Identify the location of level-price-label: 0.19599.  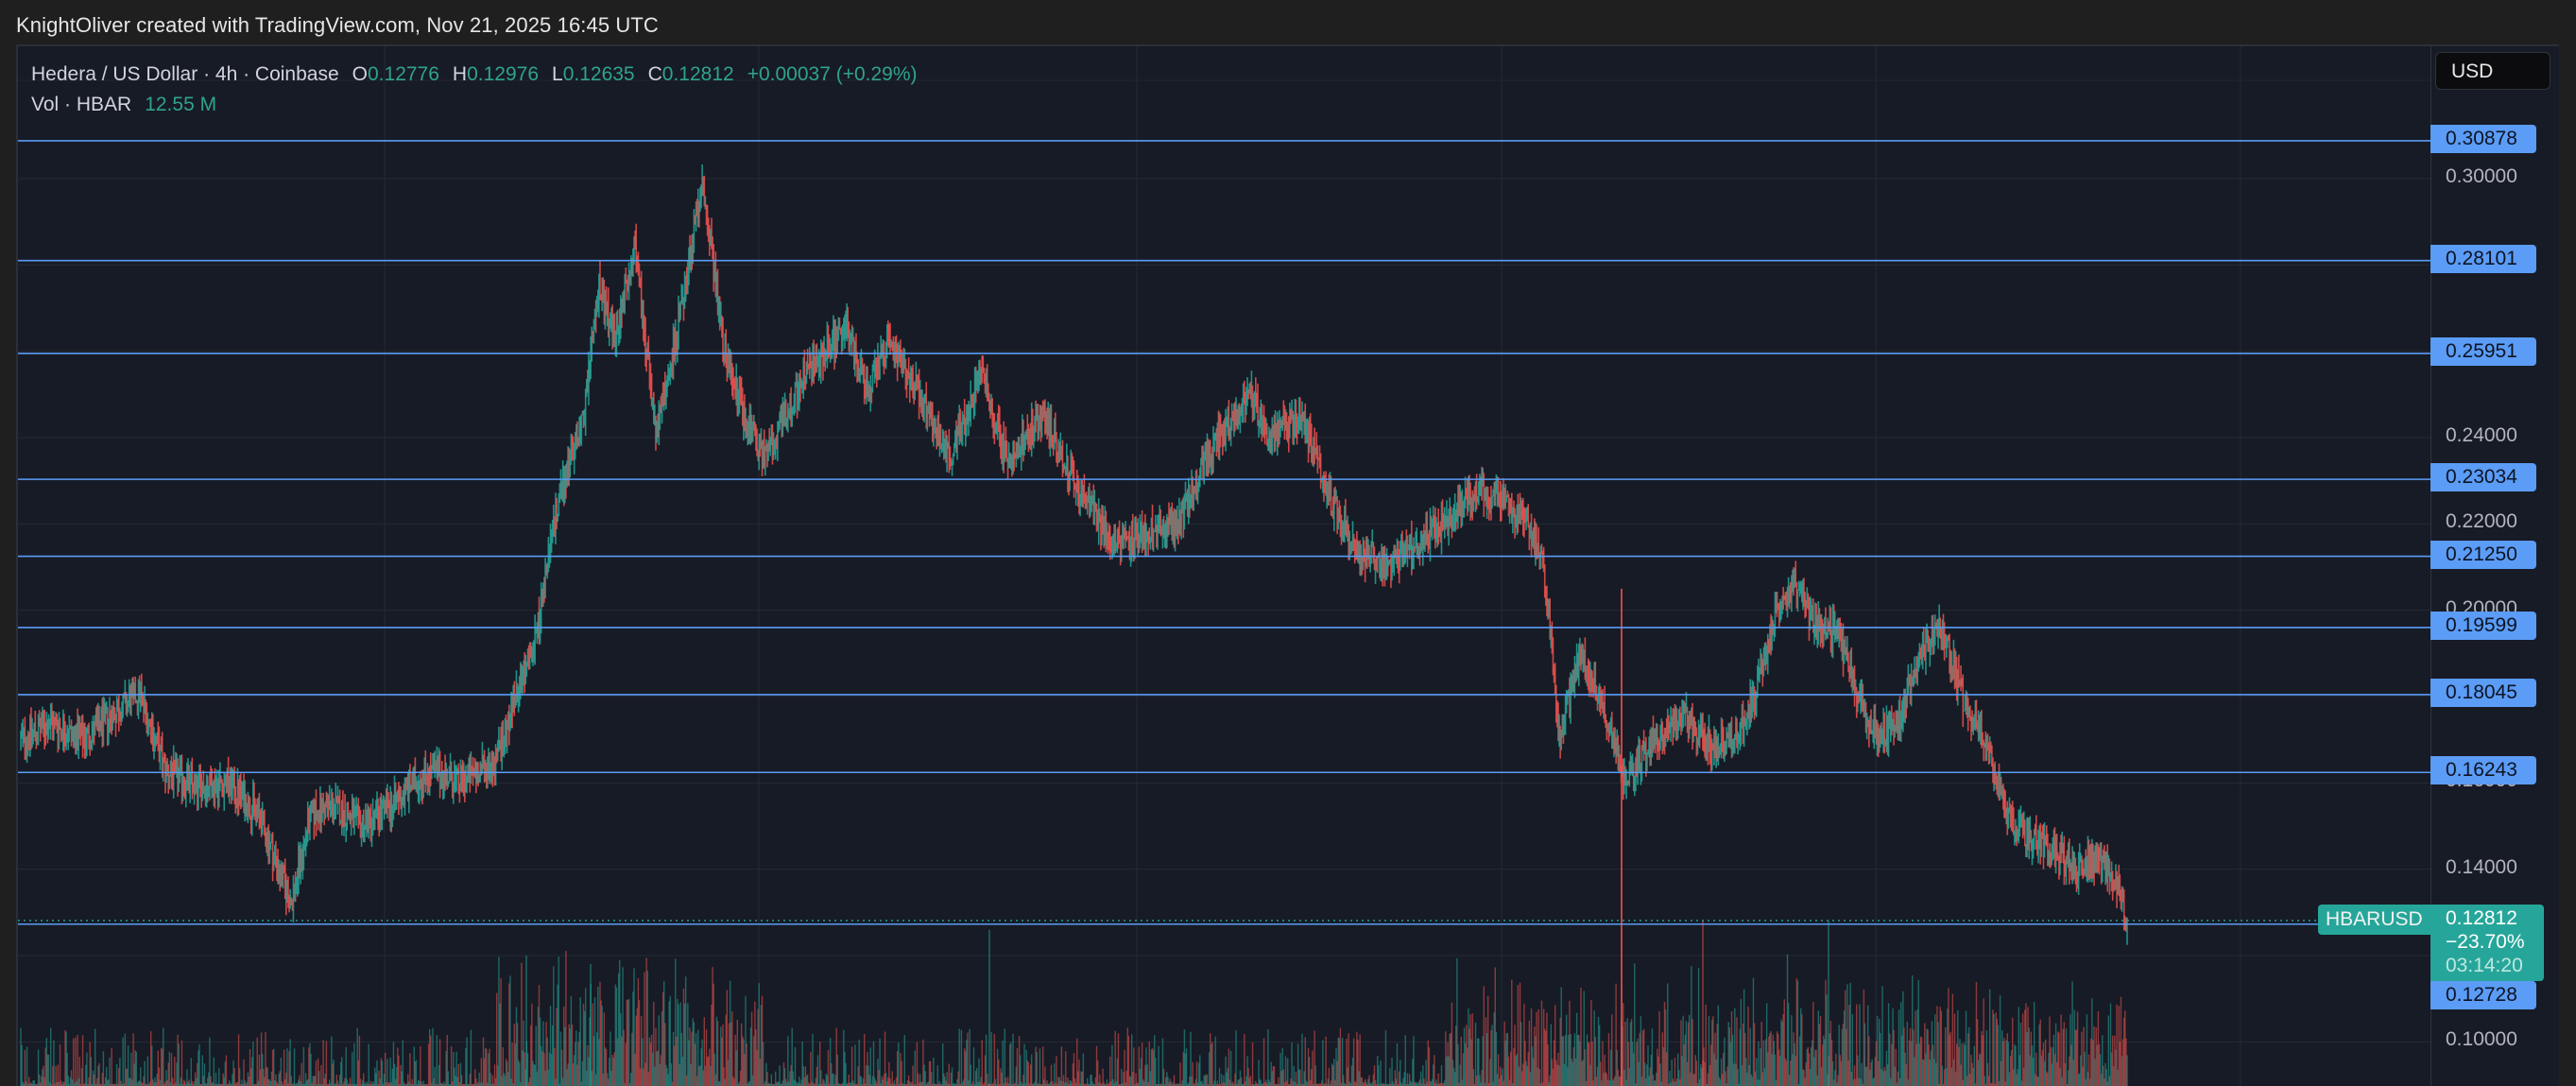
(2483, 625).